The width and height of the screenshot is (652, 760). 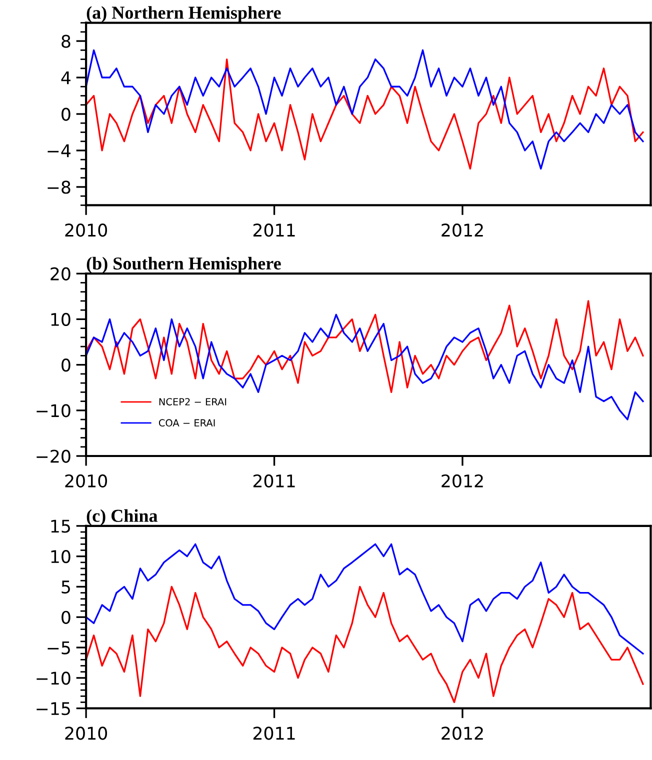 I want to click on y-tick-label: −8, so click(x=59, y=187).